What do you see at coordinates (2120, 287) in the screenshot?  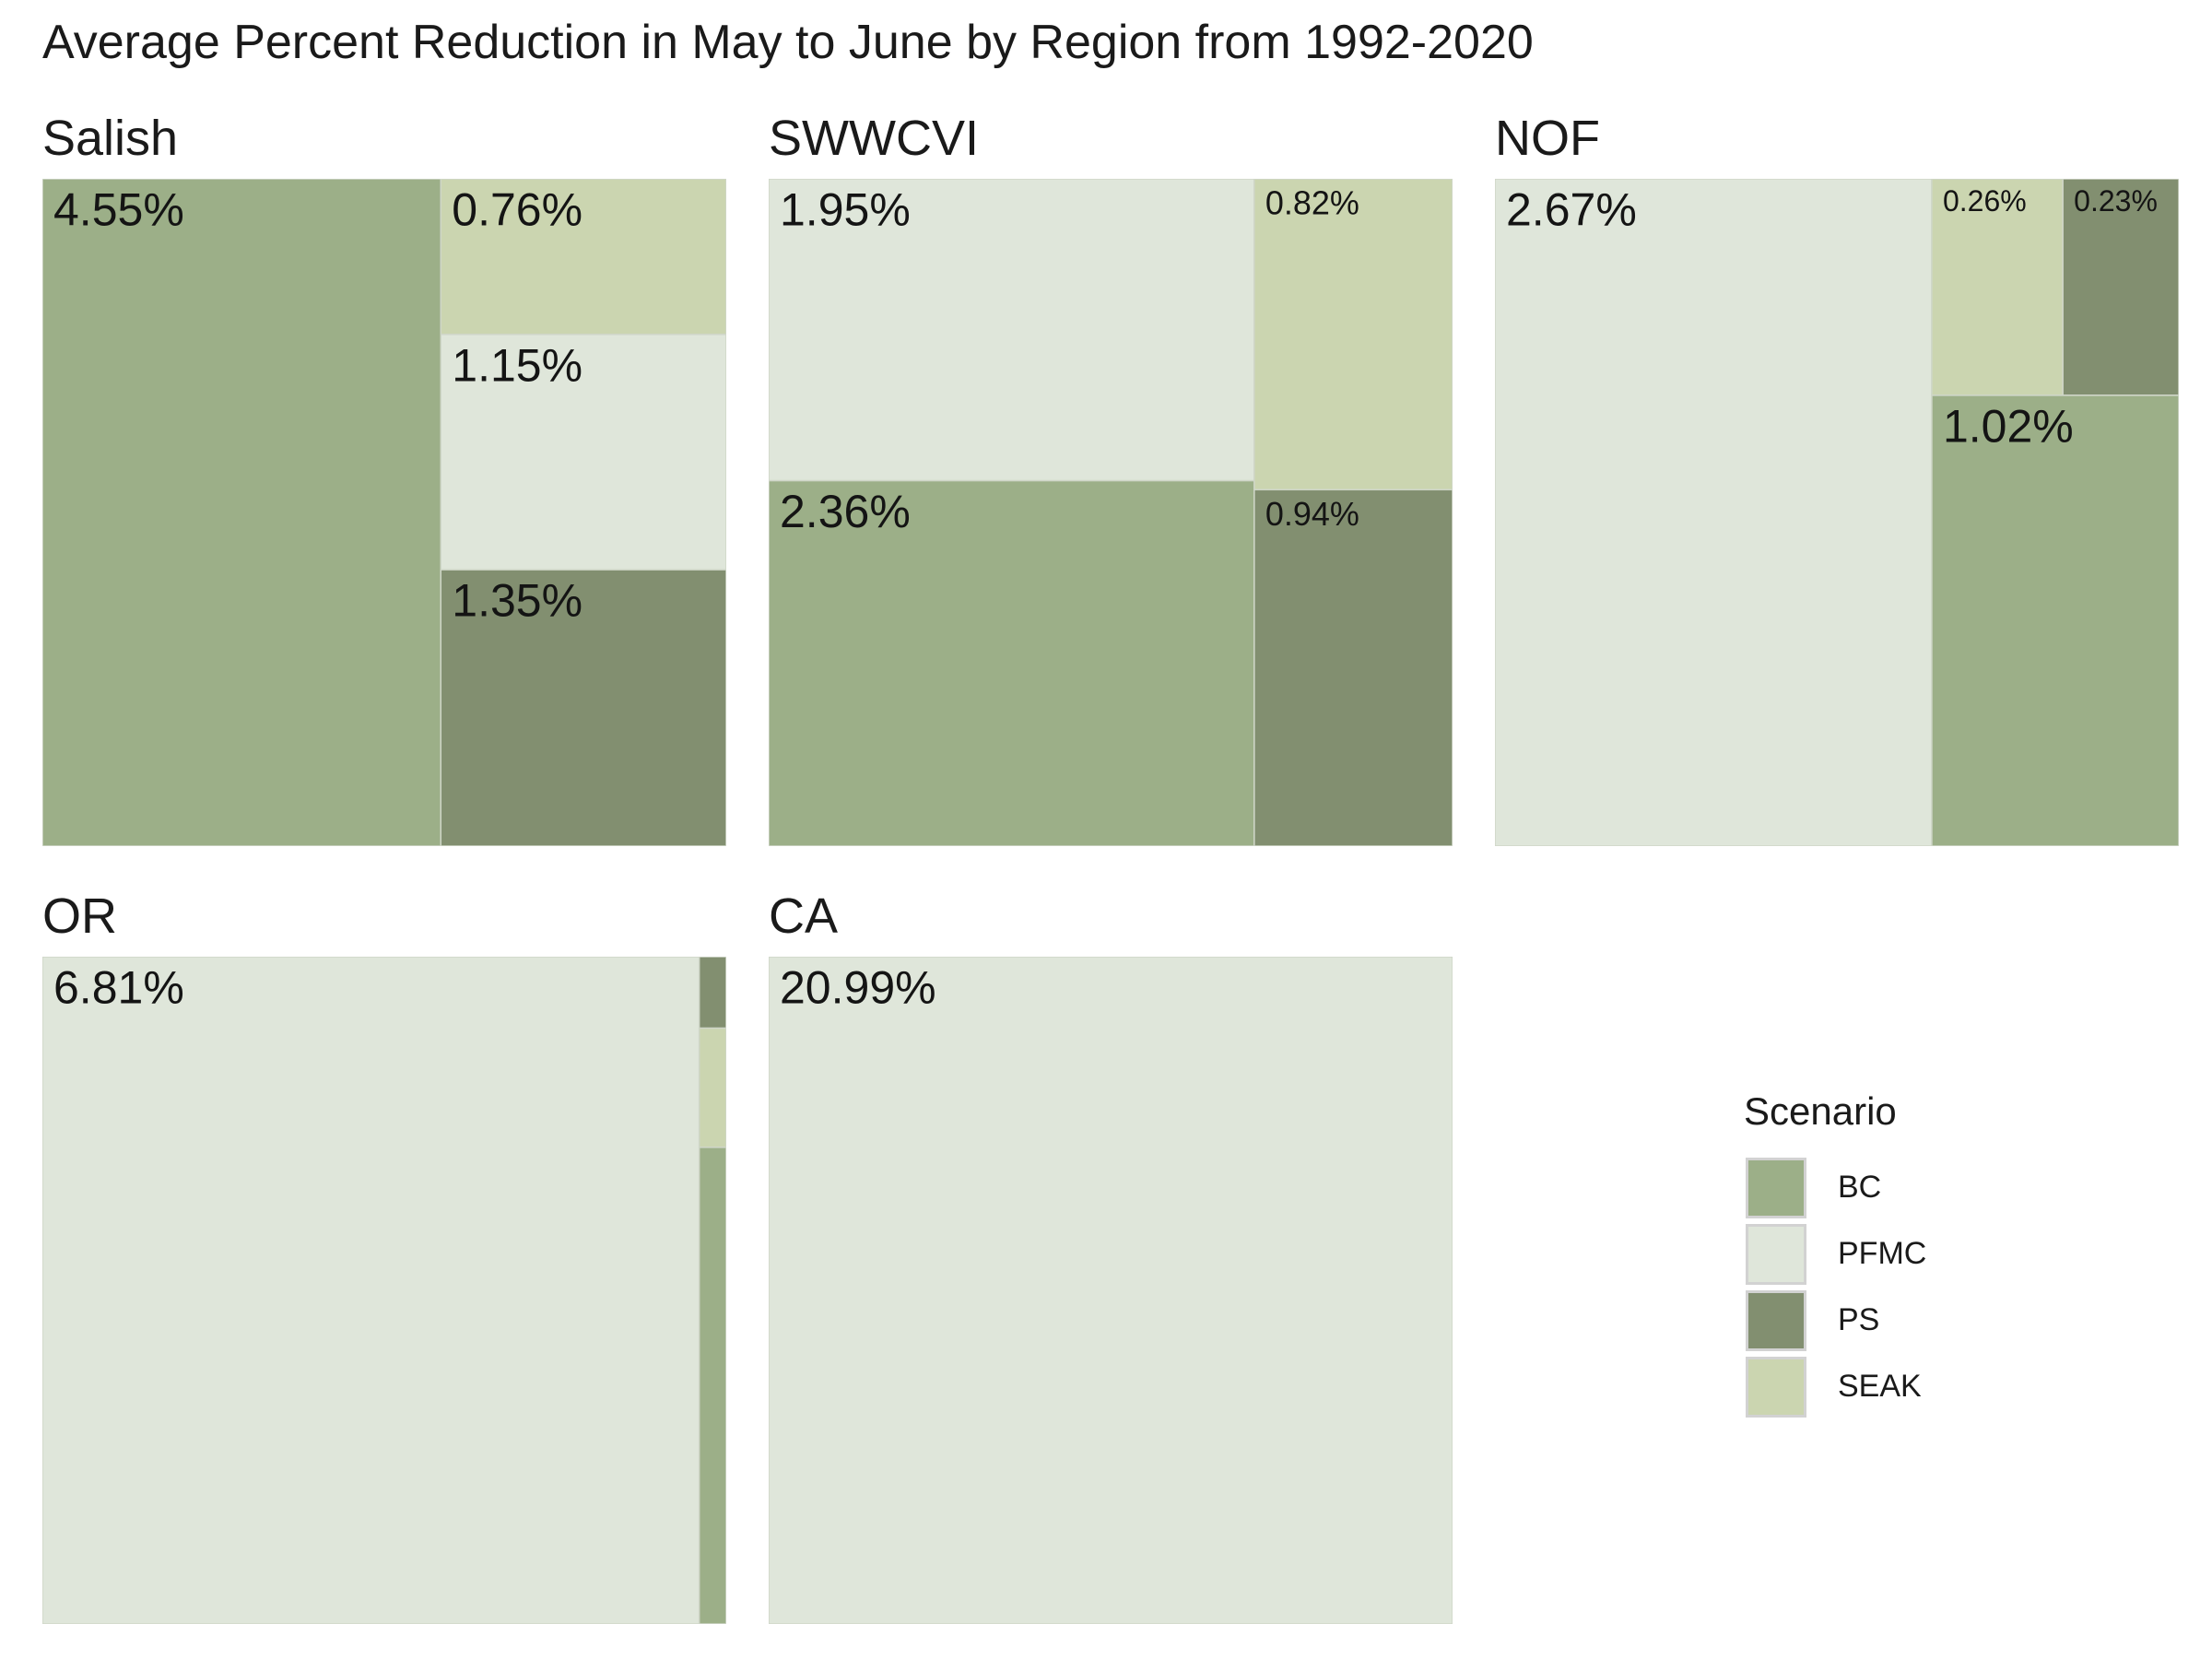 I see `tile-nof-ps` at bounding box center [2120, 287].